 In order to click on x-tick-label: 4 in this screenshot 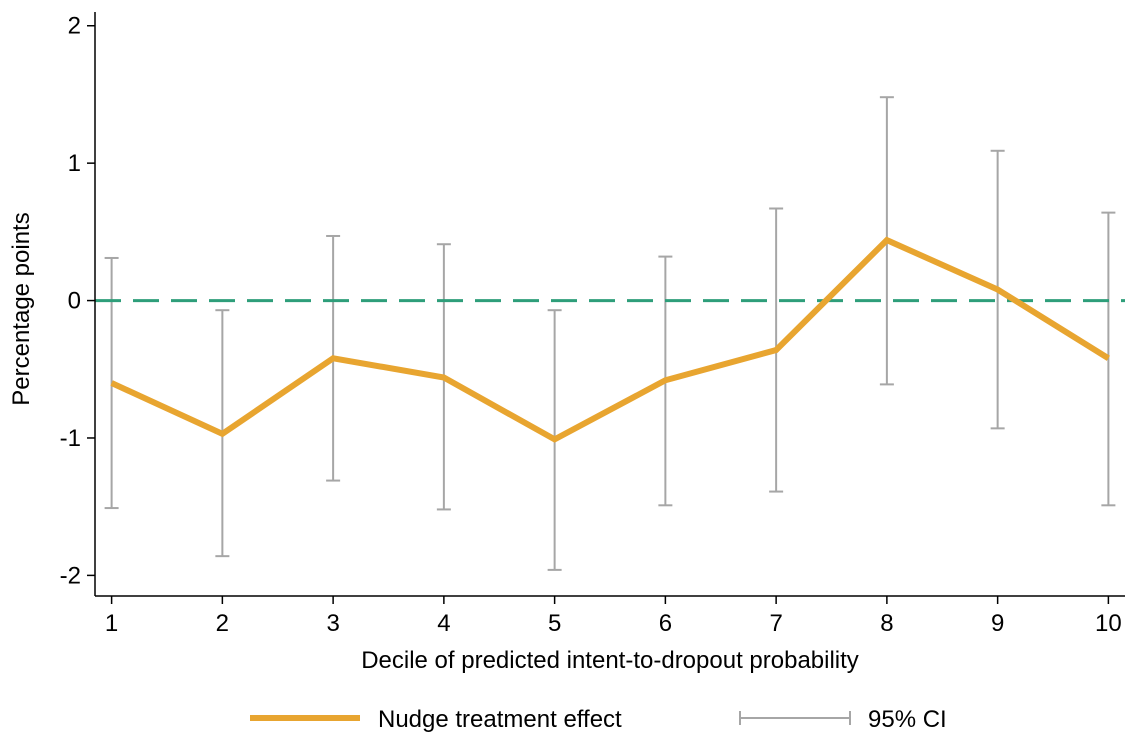, I will do `click(443, 623)`.